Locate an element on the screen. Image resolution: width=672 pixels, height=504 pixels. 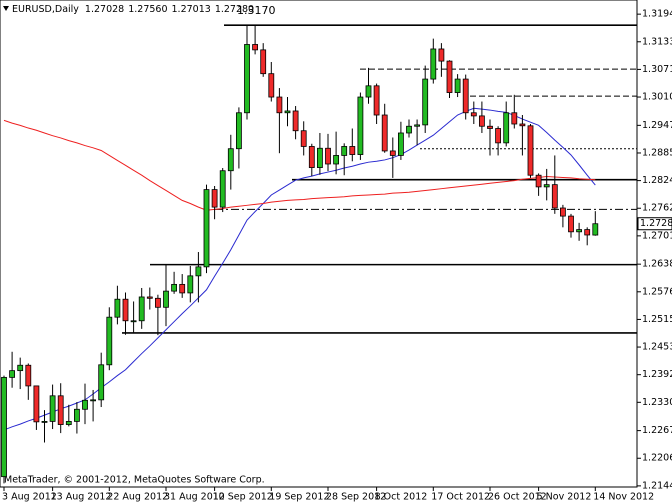
symbol: EURUSD,Daily is located at coordinates (45, 9).